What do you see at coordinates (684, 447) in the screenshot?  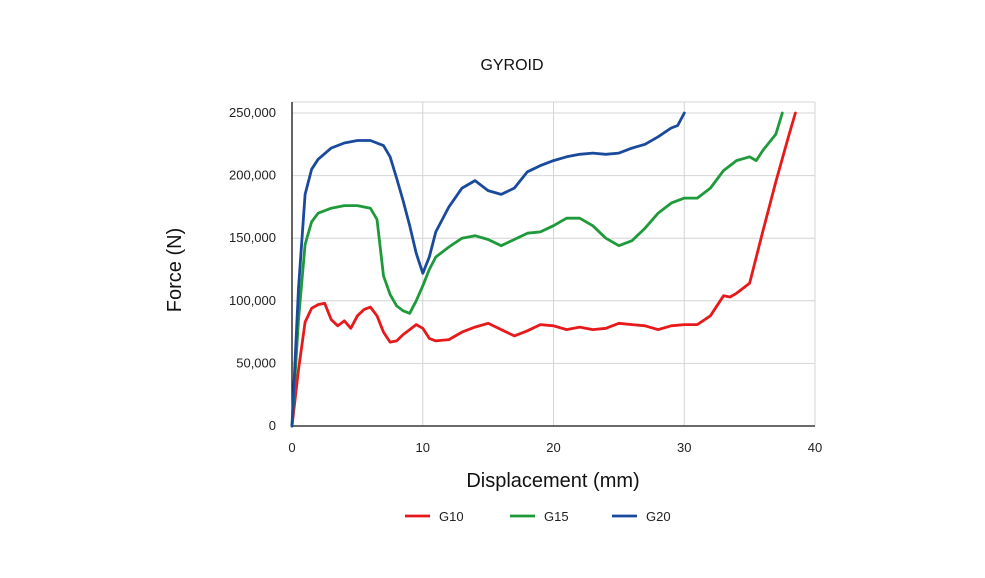 I see `x-tick-label: 30` at bounding box center [684, 447].